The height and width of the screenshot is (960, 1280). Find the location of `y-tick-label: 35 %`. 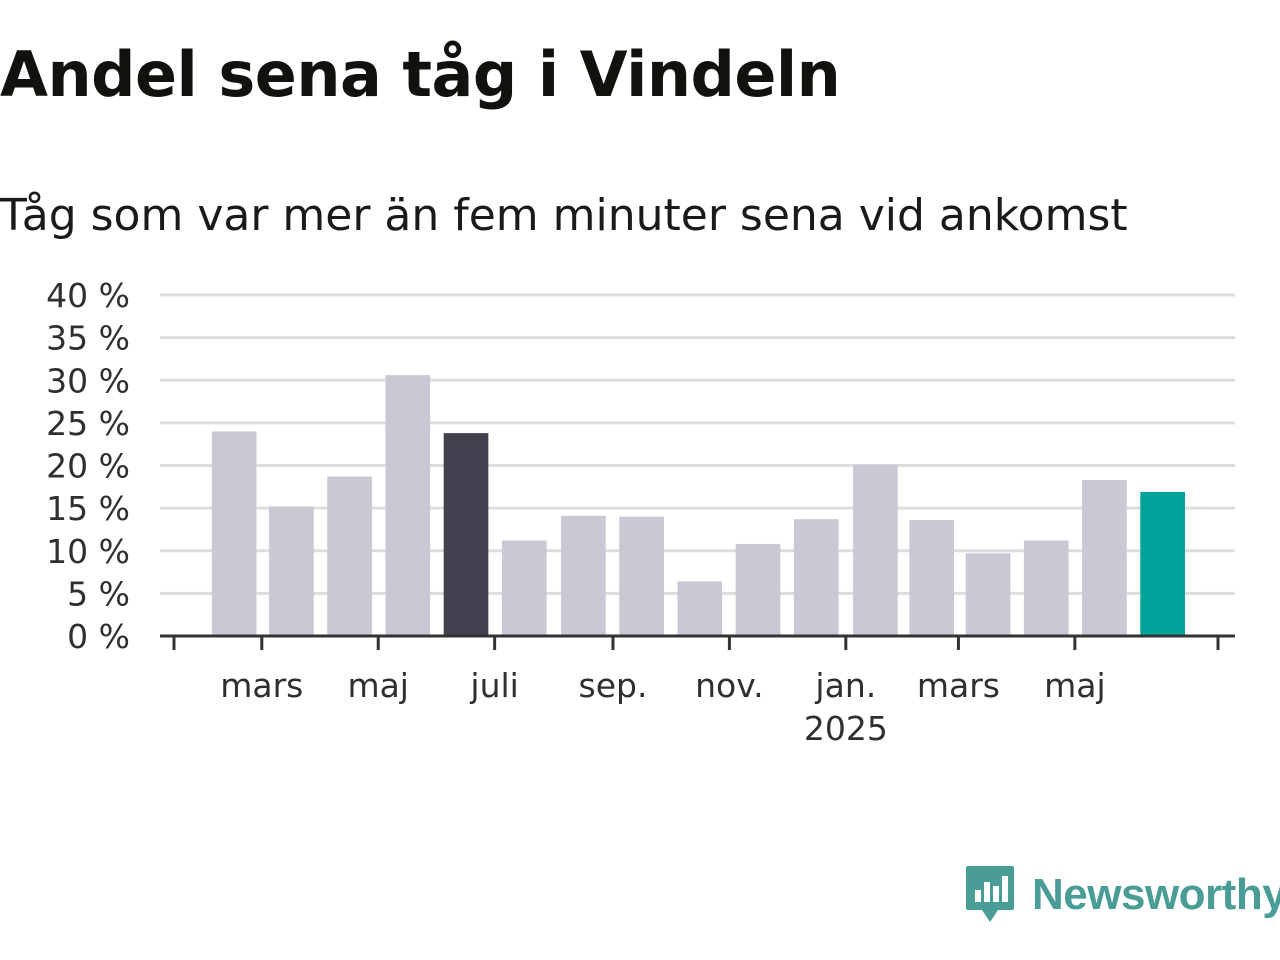

y-tick-label: 35 % is located at coordinates (88, 338).